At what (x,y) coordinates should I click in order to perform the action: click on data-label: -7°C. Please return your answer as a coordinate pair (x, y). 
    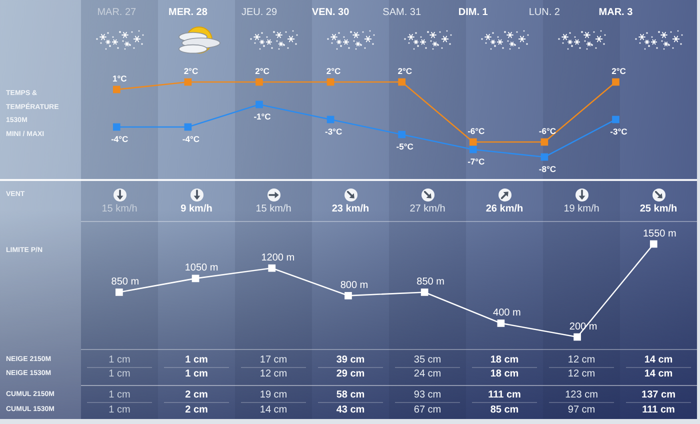
    Looking at the image, I should click on (476, 161).